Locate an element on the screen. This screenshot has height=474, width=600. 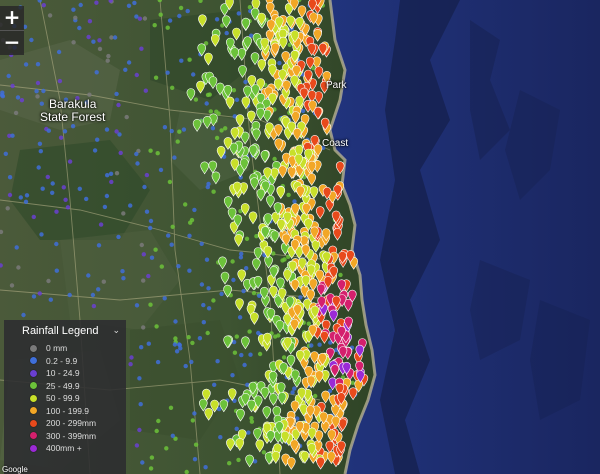
zoom-out-button: − is located at coordinates (12, 42).